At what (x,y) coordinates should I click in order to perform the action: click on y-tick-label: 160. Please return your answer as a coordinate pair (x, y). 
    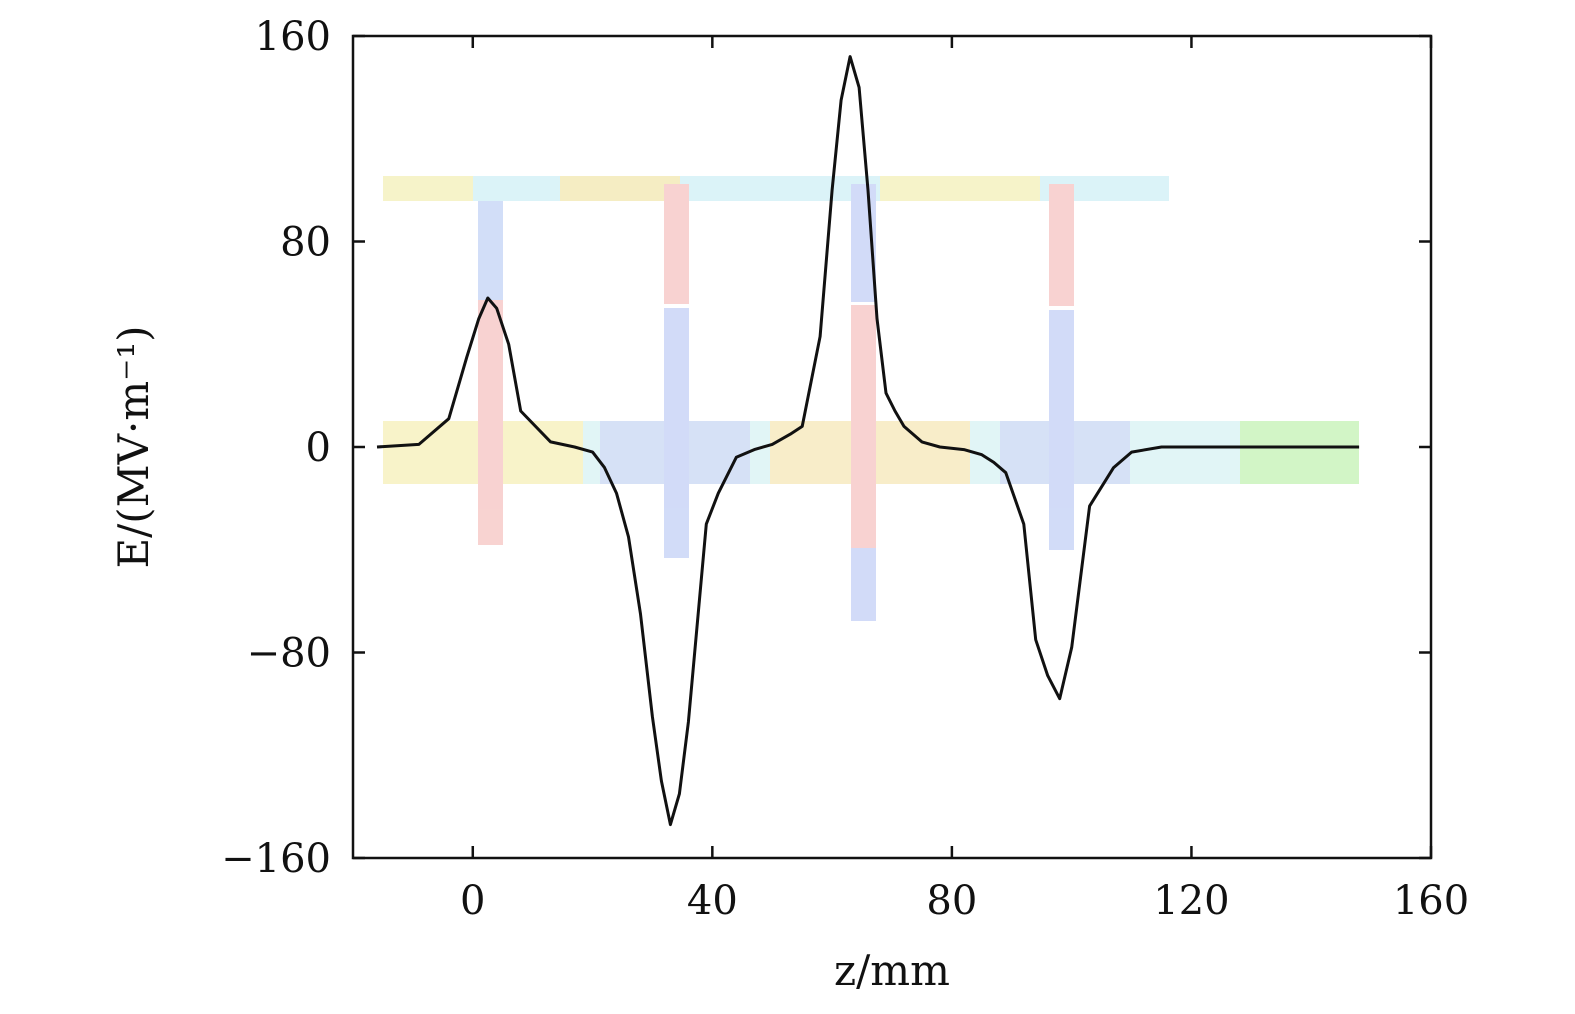
    Looking at the image, I should click on (293, 37).